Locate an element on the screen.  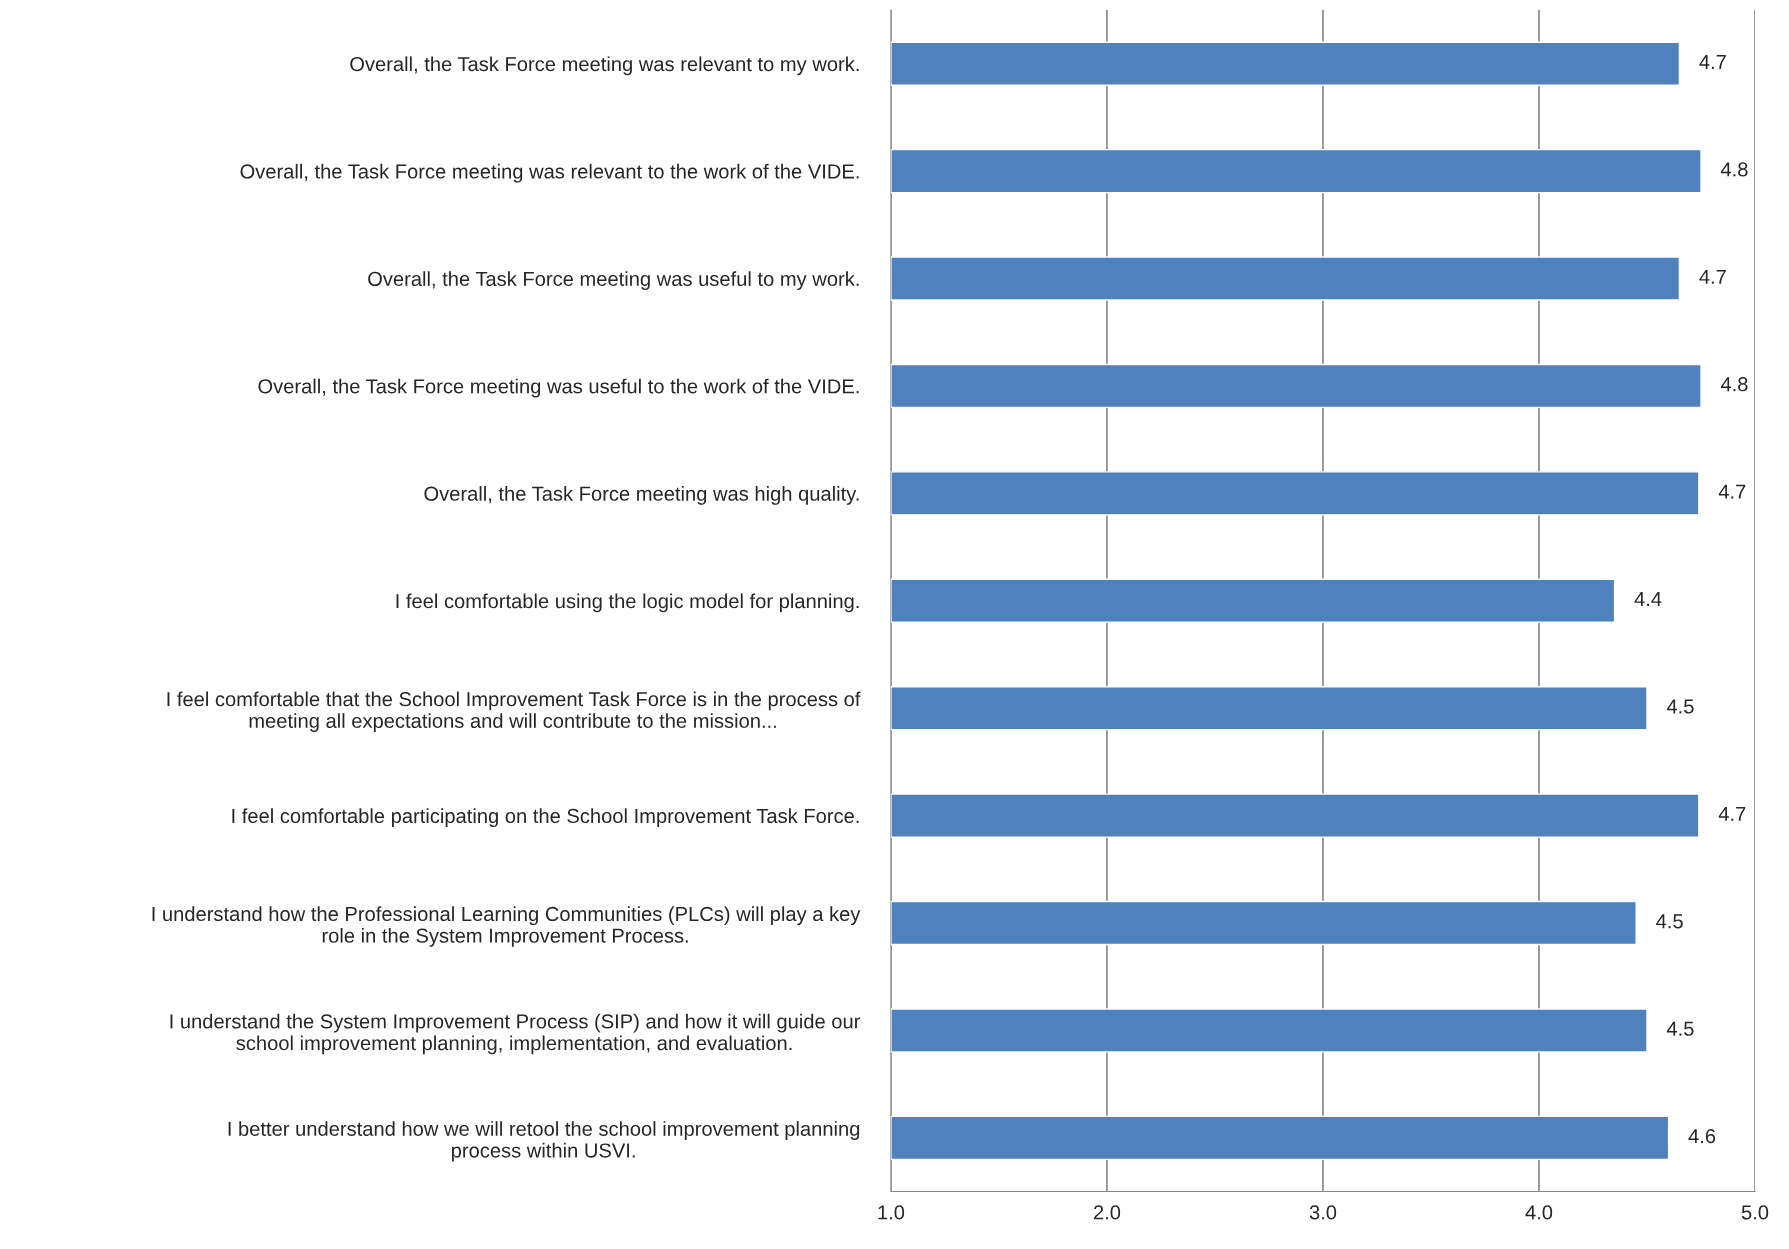
data-label: 4.4 is located at coordinates (1648, 599).